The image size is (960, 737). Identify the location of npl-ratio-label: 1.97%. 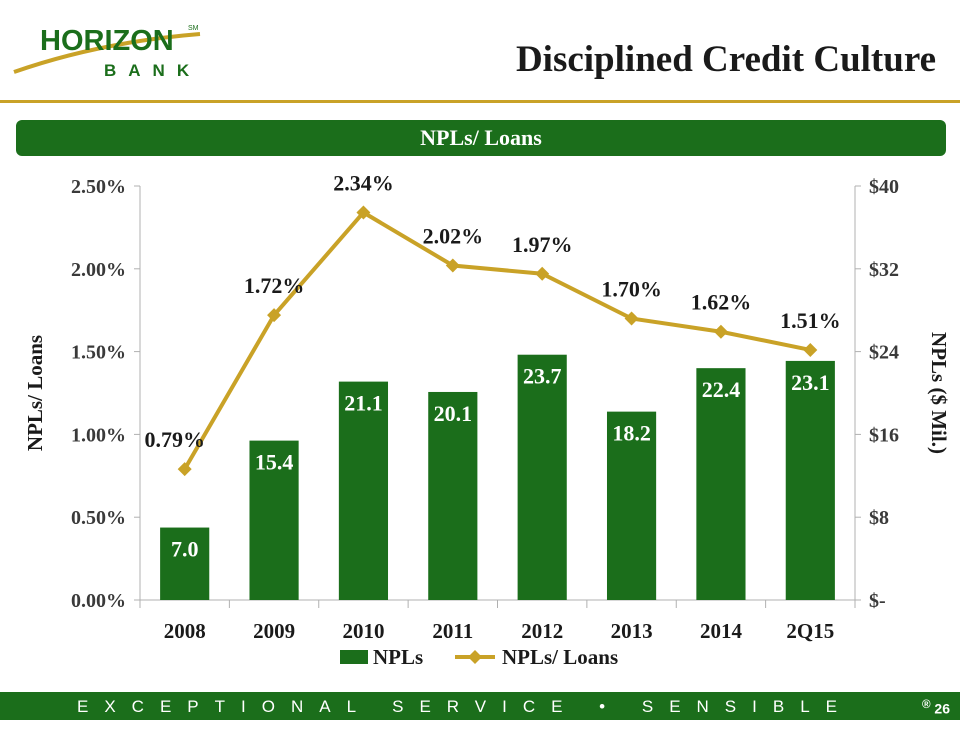
(542, 244).